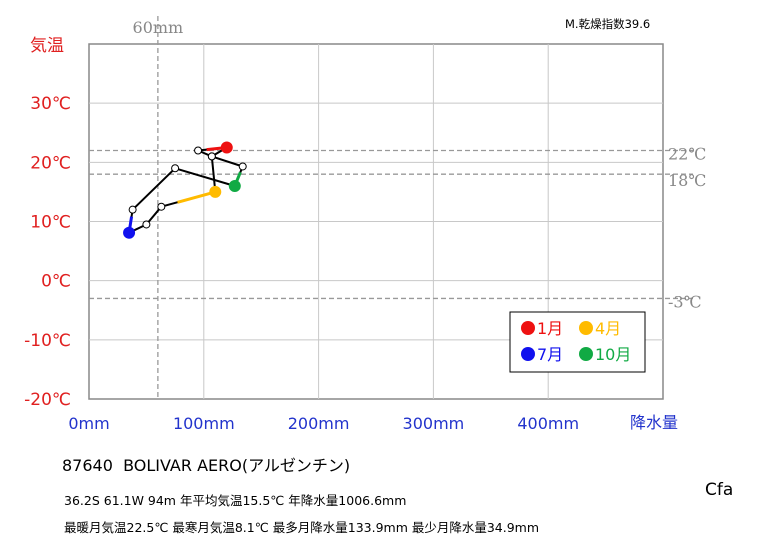 Image resolution: width=763 pixels, height=545 pixels. I want to click on y-tick-label: 0℃, so click(56, 282).